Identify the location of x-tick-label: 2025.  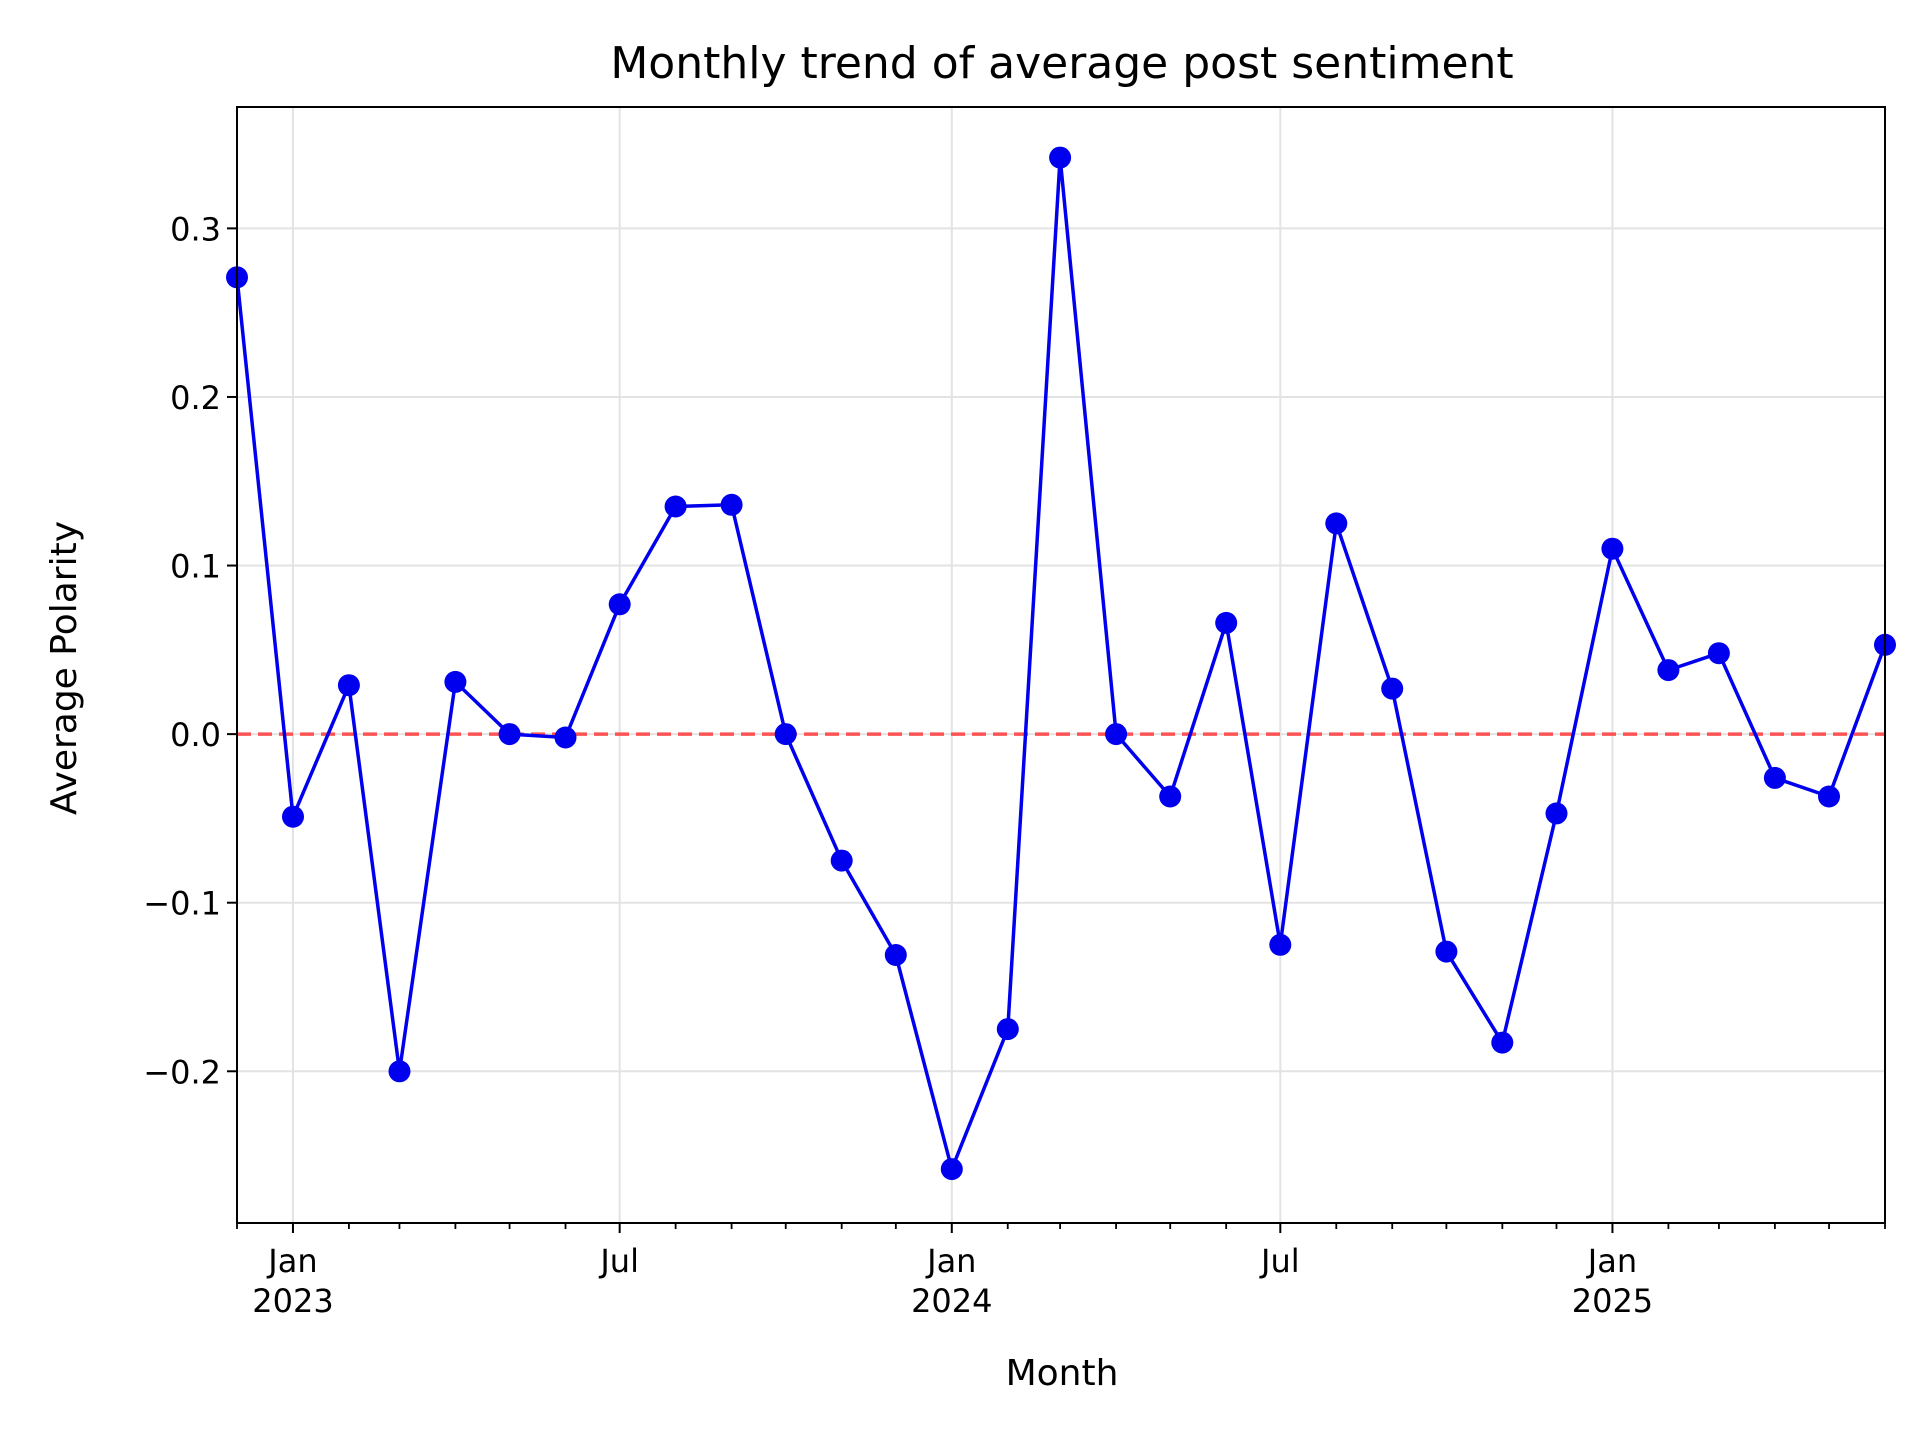
(1612, 1301).